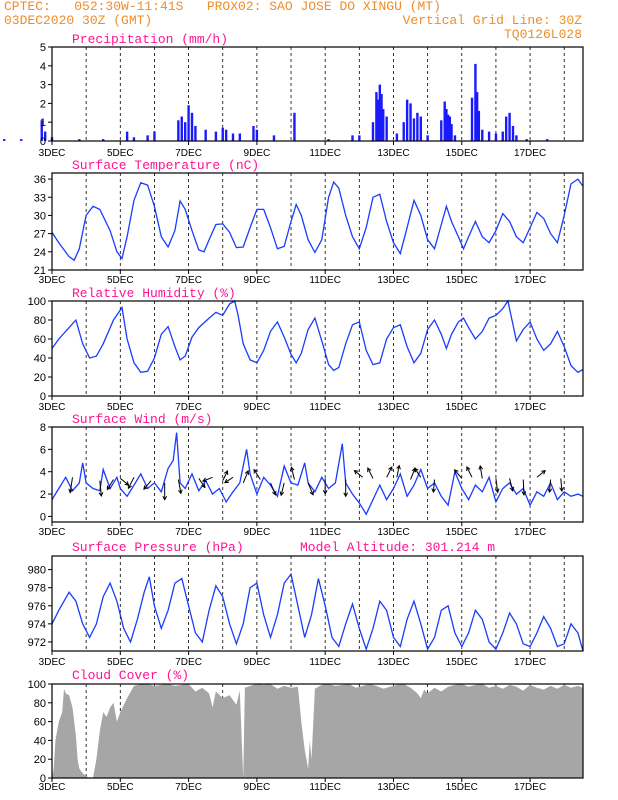 This screenshot has height=800, width=618. I want to click on y-tick-label: 5, so click(43, 48).